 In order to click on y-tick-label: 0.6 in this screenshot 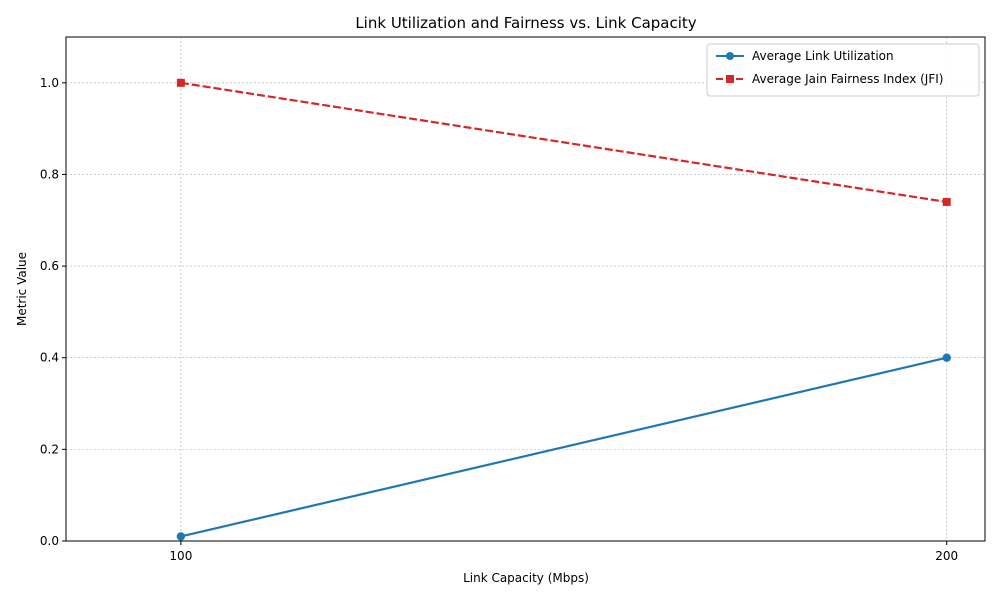, I will do `click(49, 266)`.